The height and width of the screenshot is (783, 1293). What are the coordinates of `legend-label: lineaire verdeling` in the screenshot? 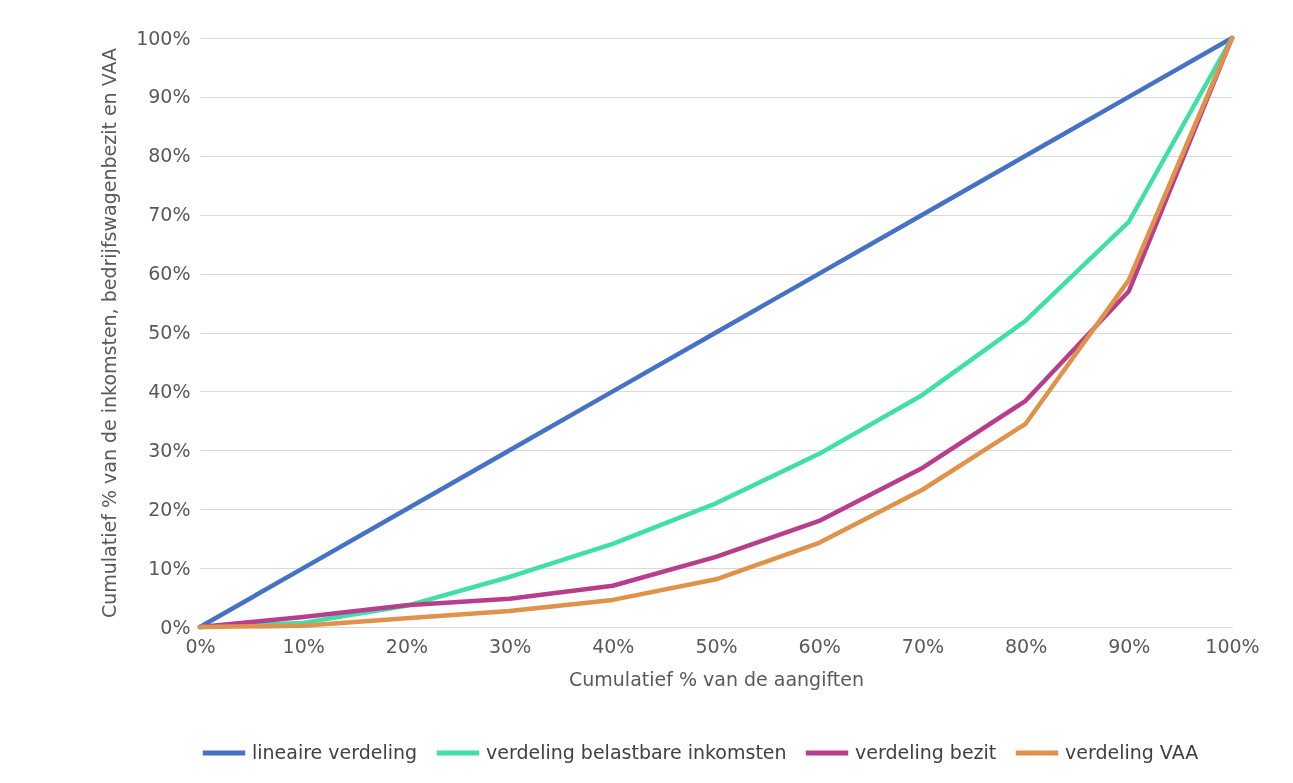 It's located at (335, 752).